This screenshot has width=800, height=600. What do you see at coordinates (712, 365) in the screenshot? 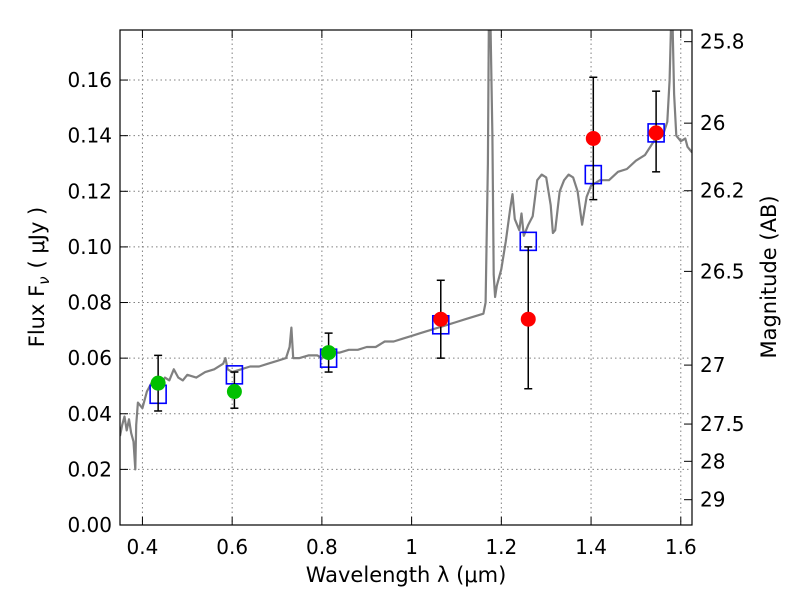
I see `mag-tick-label: 27` at bounding box center [712, 365].